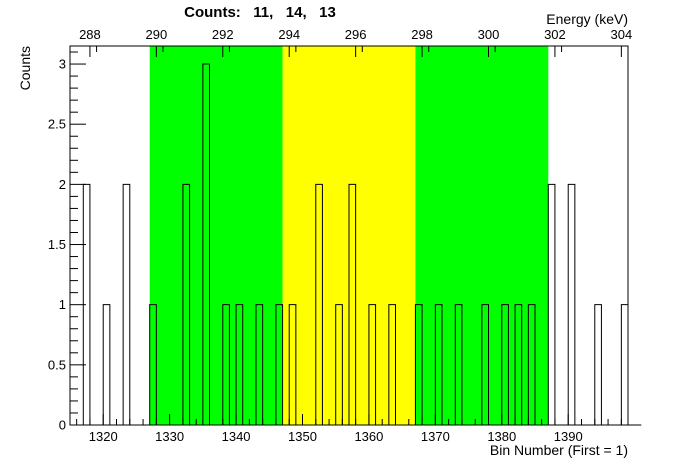  Describe the element at coordinates (62, 184) in the screenshot. I see `y-tick-label: 2` at that location.